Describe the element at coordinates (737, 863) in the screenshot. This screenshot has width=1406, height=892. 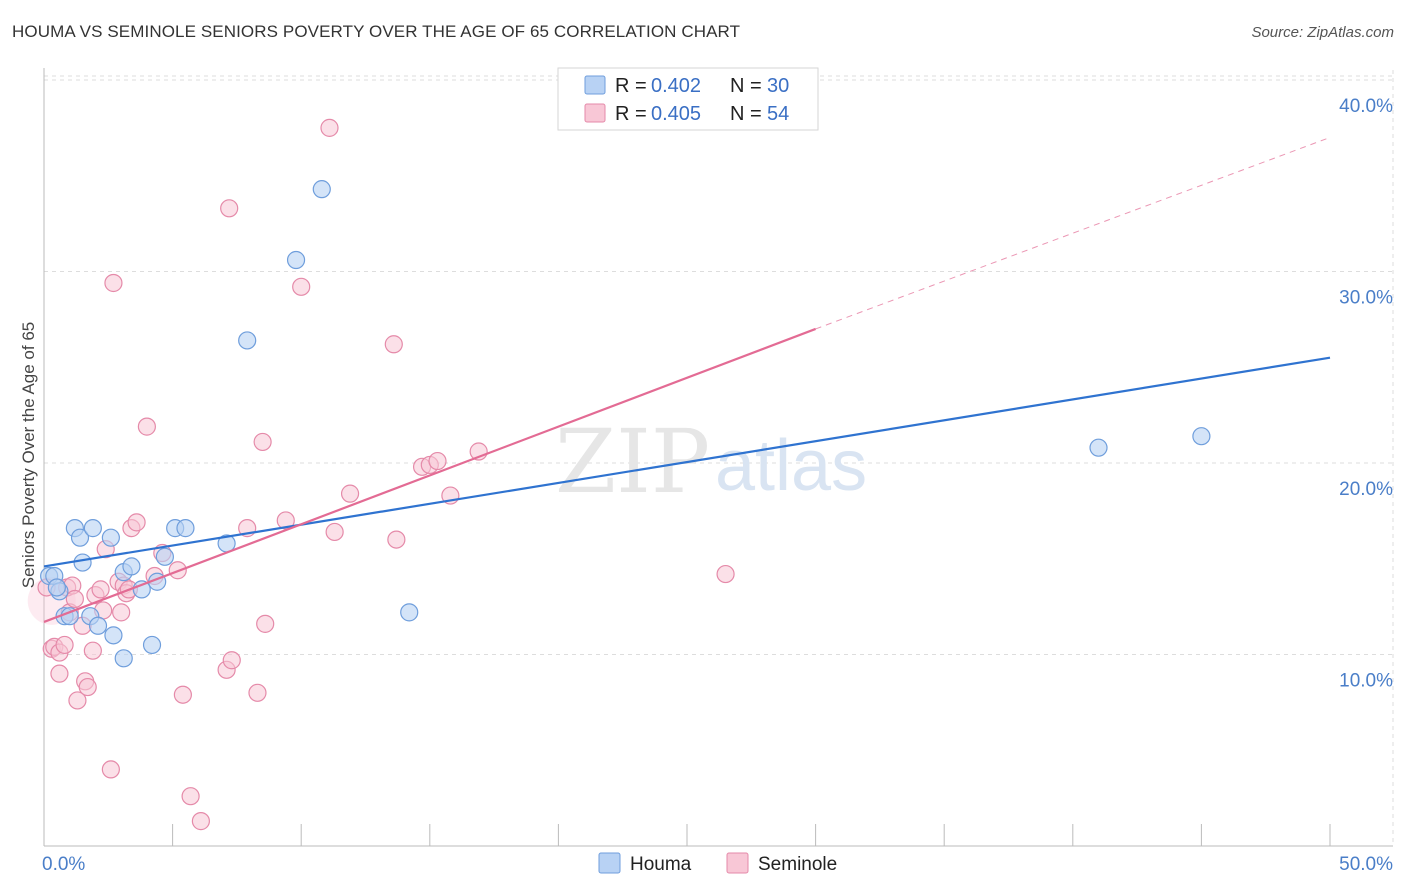
I see `bottom-legend-swatch-seminole` at that location.